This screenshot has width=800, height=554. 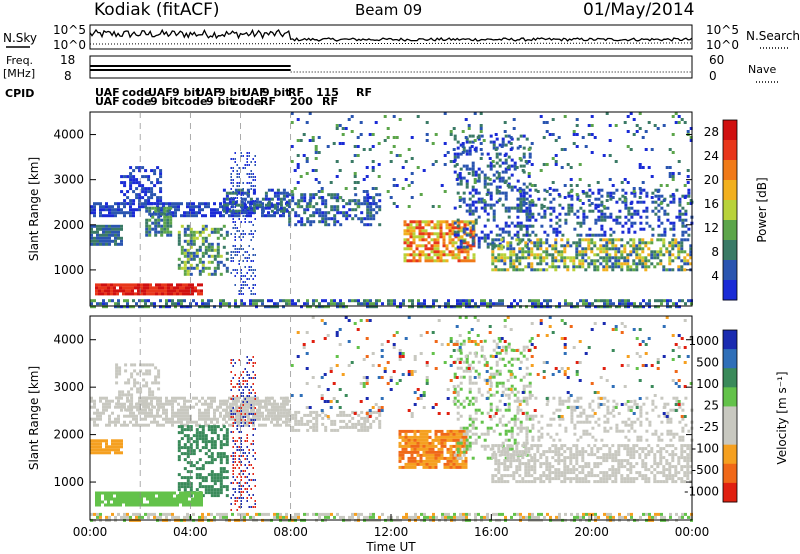 I want to click on colorbar-tick-label: 28, so click(x=711, y=132).